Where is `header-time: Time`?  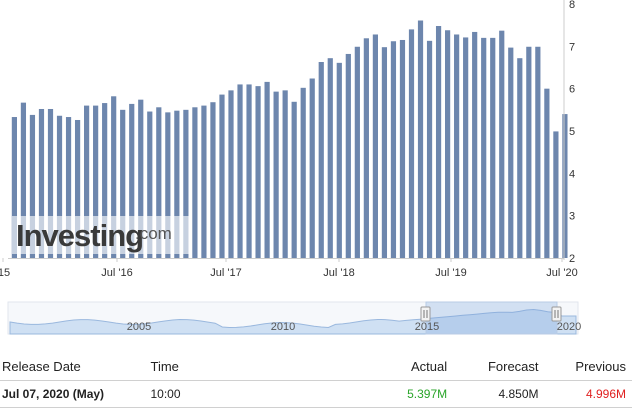
header-time: Time is located at coordinates (244, 366).